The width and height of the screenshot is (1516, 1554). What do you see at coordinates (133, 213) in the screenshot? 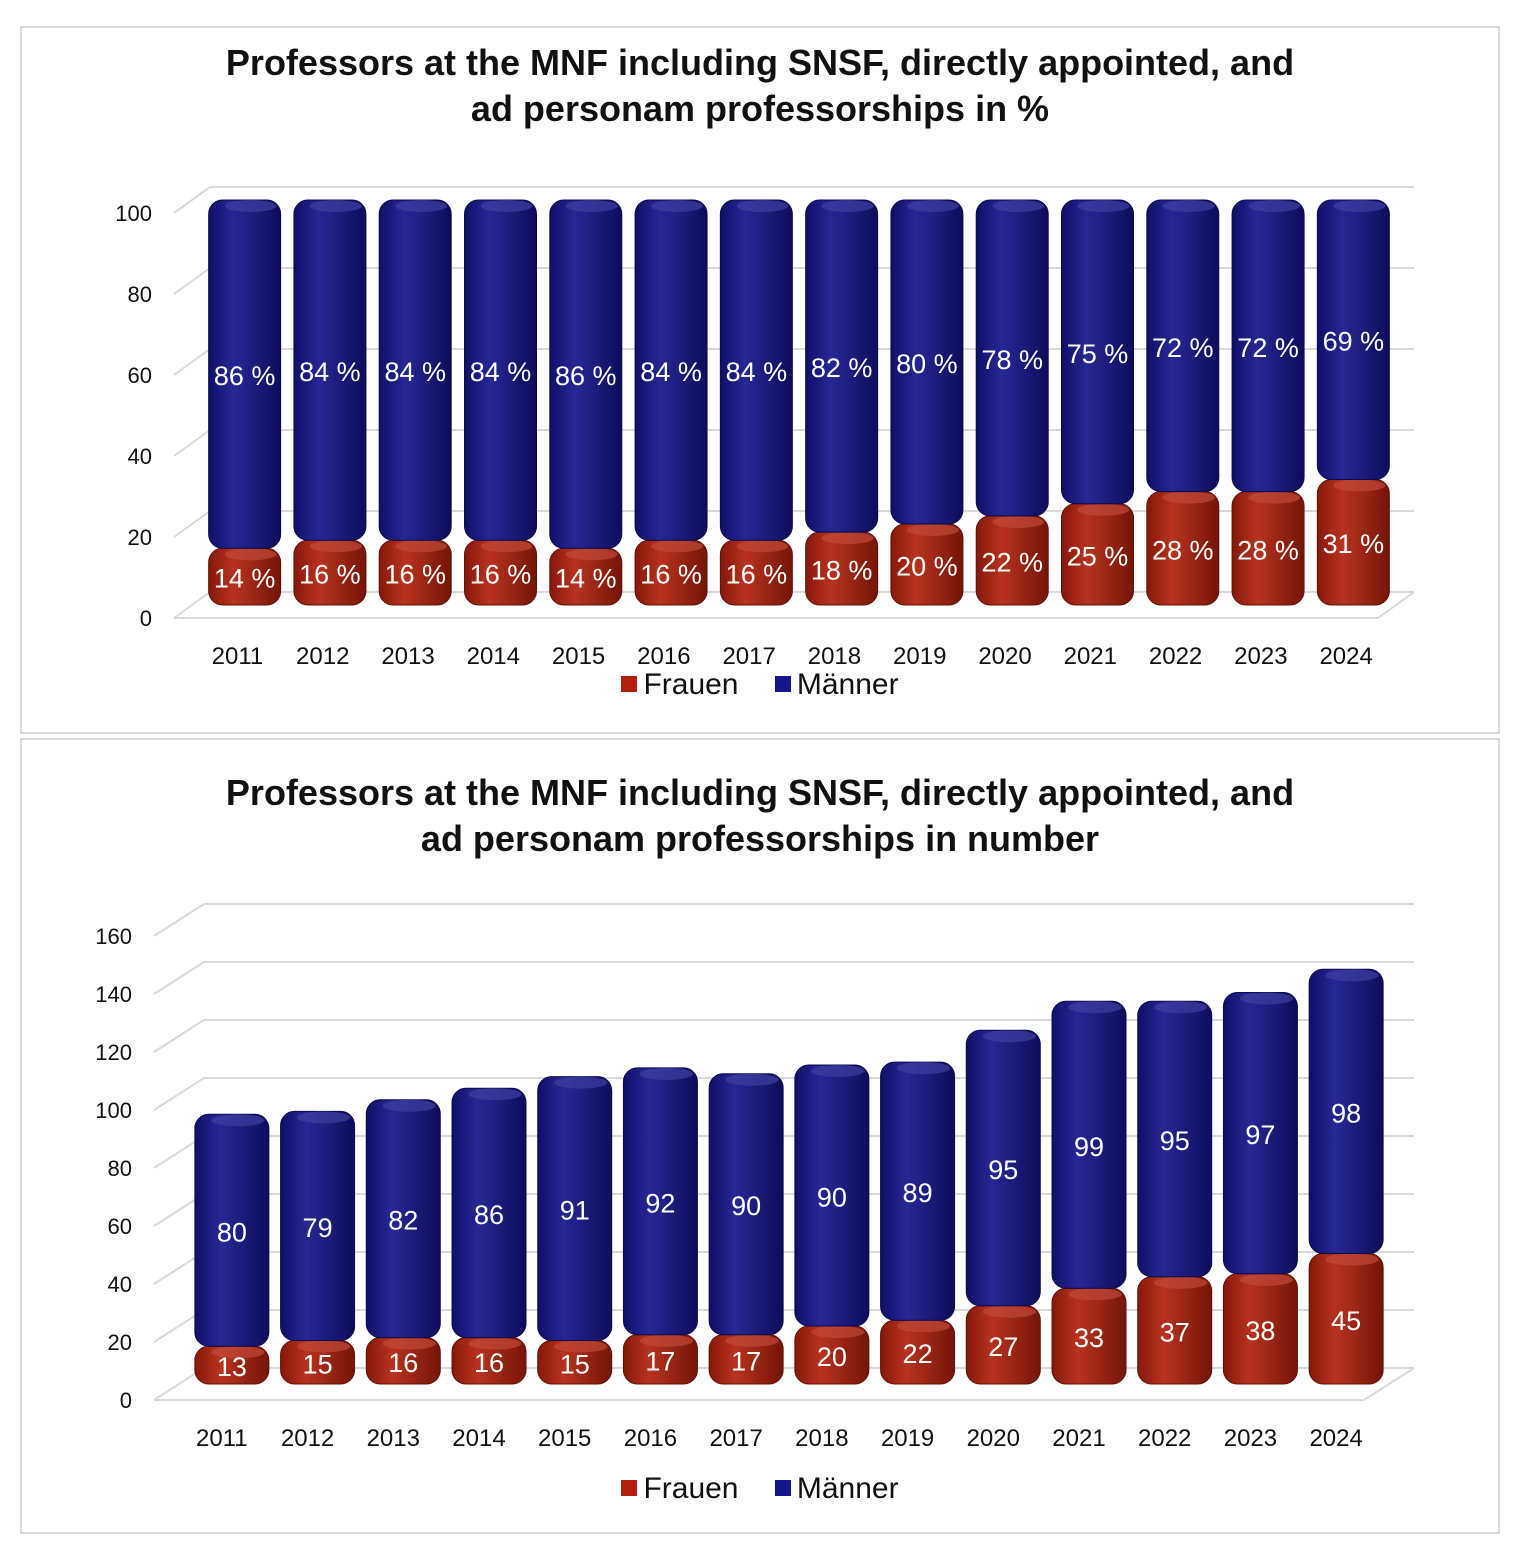
I see `y-tick-label: 100` at bounding box center [133, 213].